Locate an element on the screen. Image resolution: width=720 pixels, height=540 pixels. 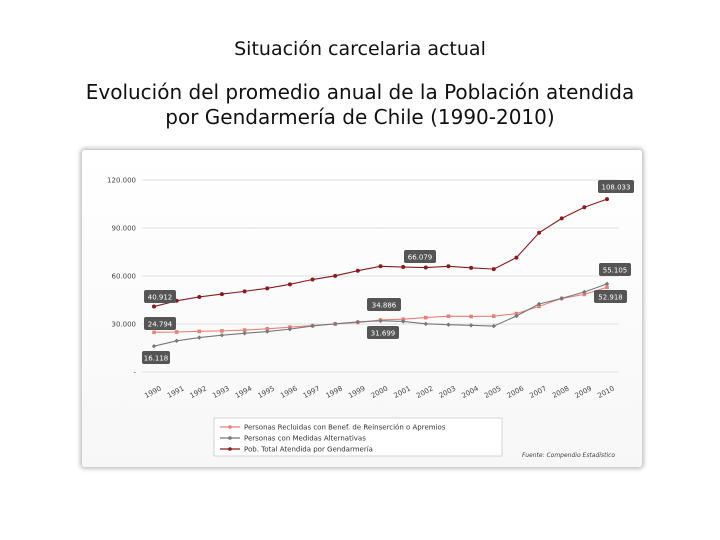
legend-entry: Pob. Total Atendida por Gendarmería is located at coordinates (308, 450).